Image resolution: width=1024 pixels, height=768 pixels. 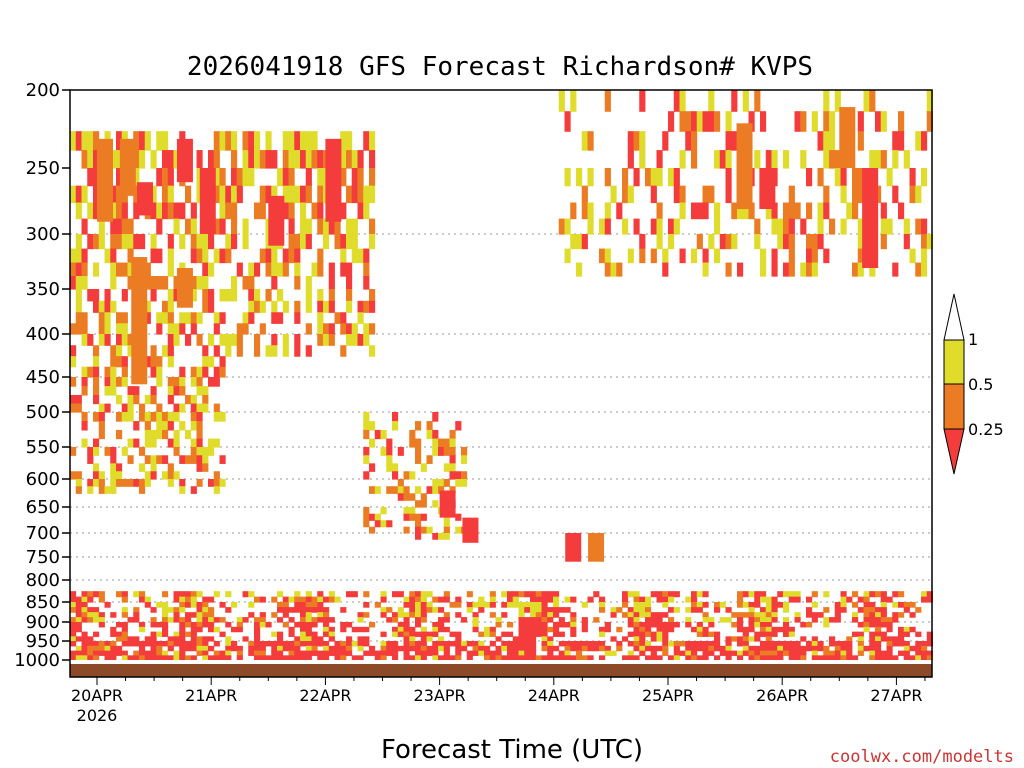 I want to click on y-tick-label: 200, so click(x=43, y=90).